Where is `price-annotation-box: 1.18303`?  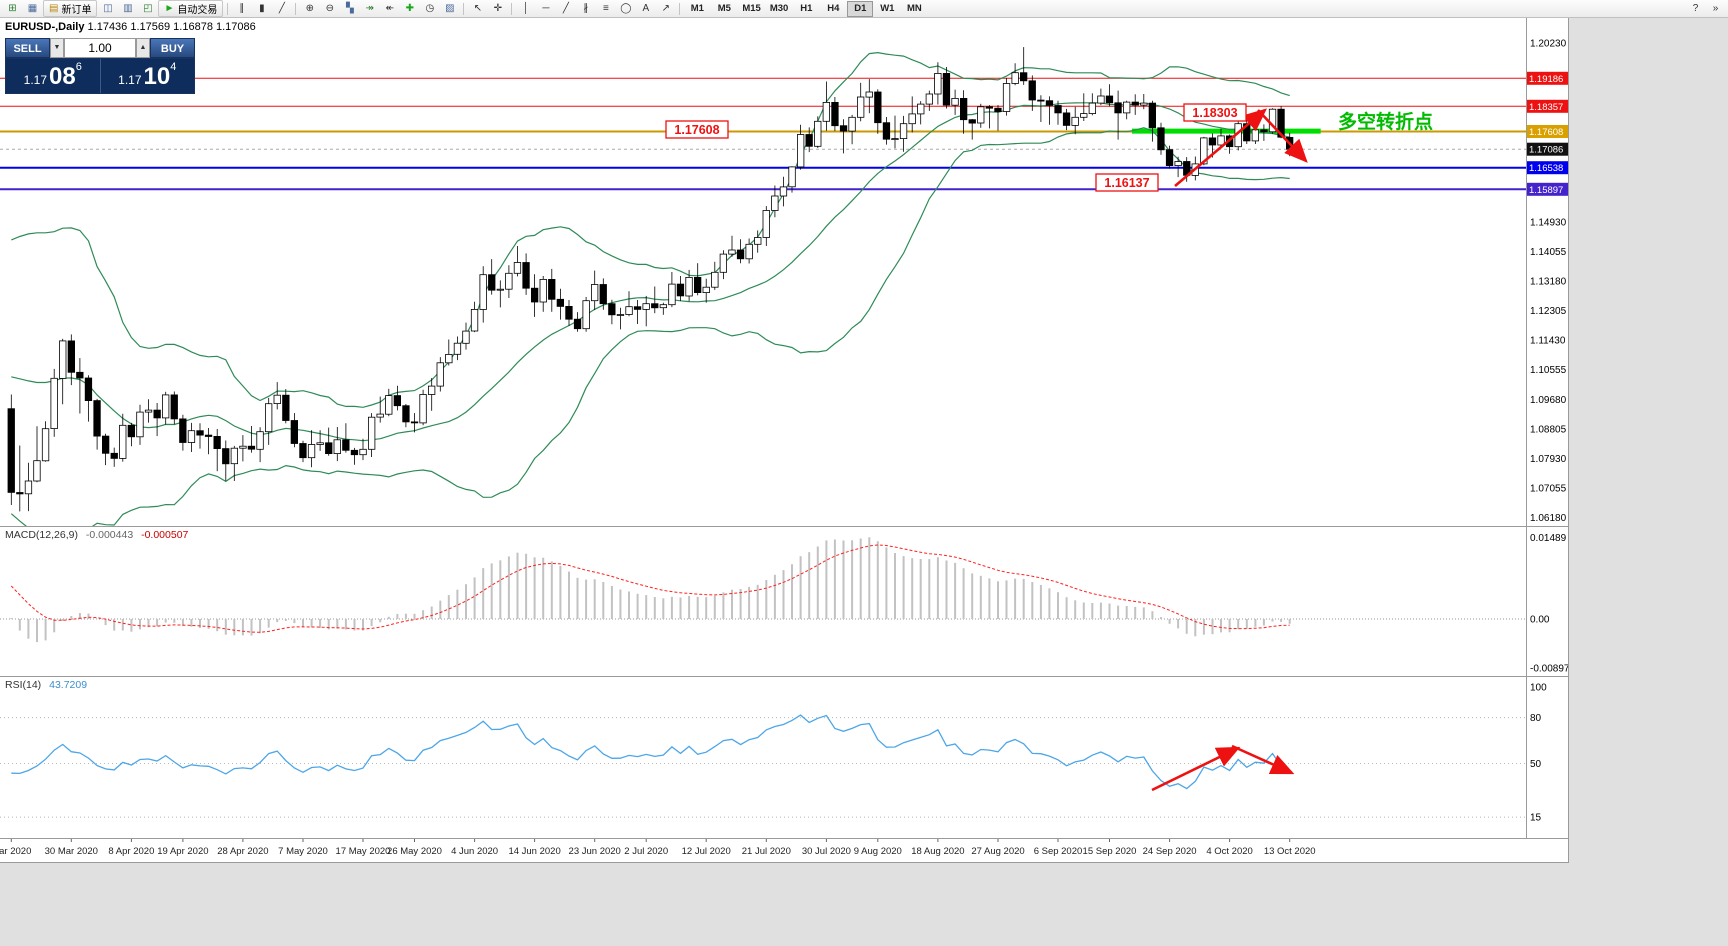
price-annotation-box: 1.18303 is located at coordinates (1215, 112).